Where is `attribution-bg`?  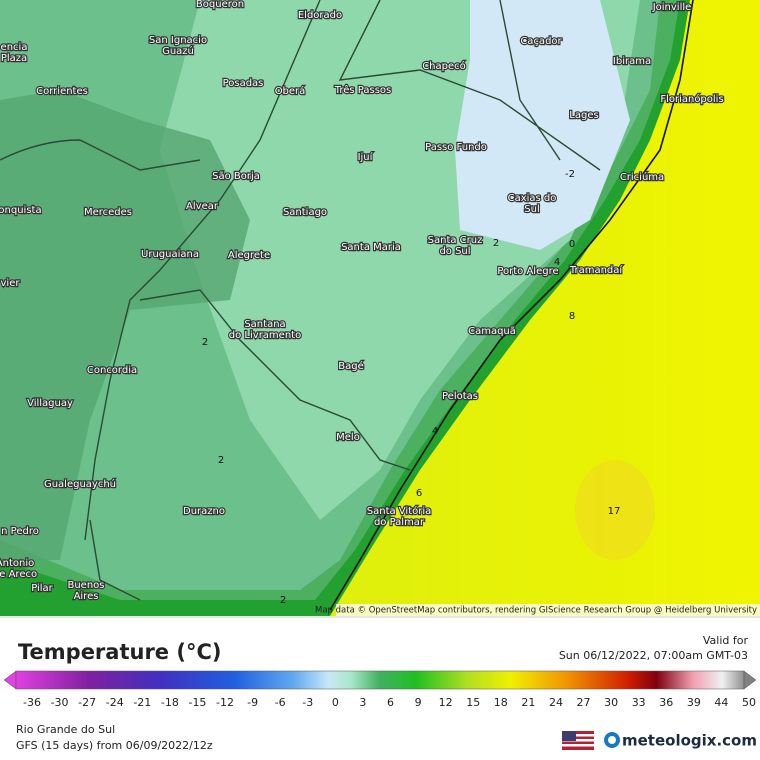
attribution-bg is located at coordinates (548, 610).